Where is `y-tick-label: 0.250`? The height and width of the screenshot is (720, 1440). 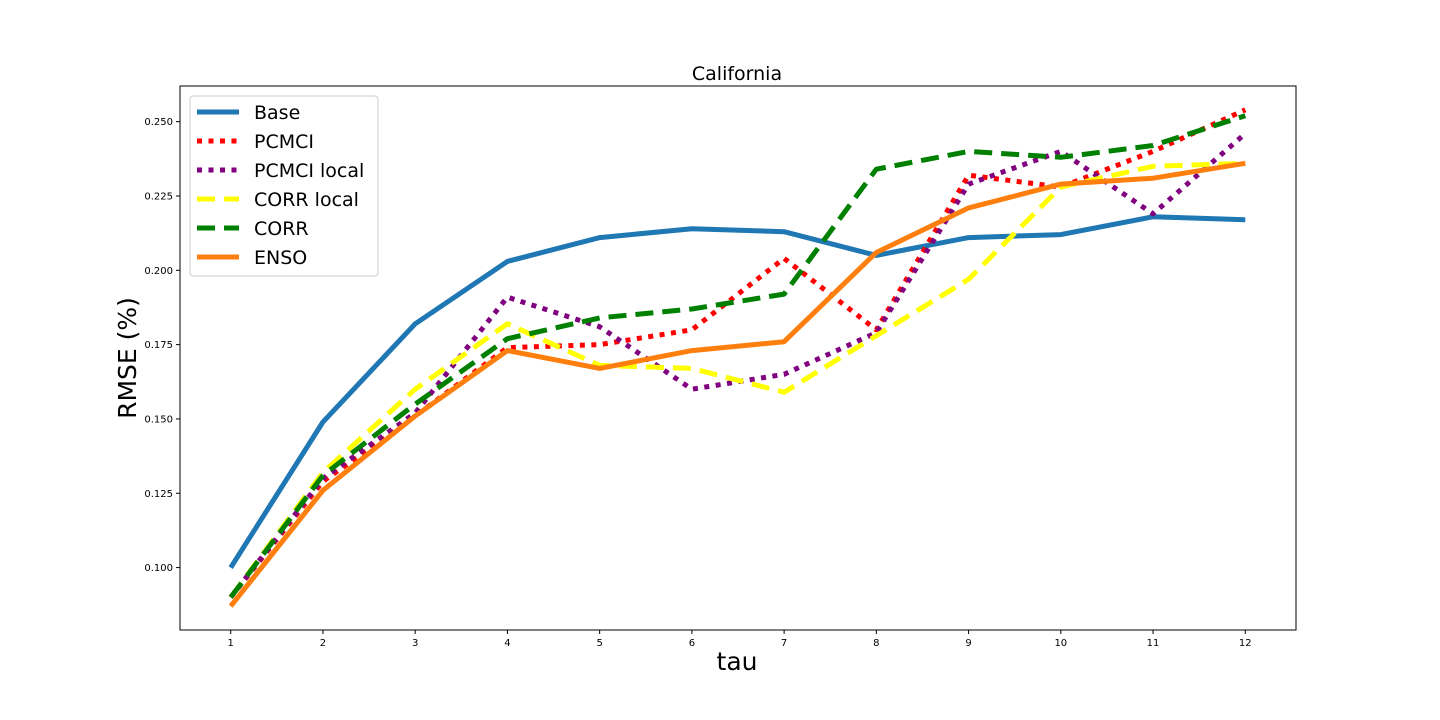 y-tick-label: 0.250 is located at coordinates (158, 122).